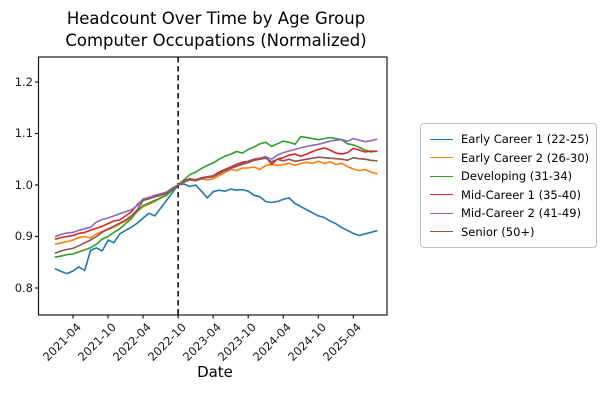  I want to click on legend-item: Developing (31-34), so click(508, 176).